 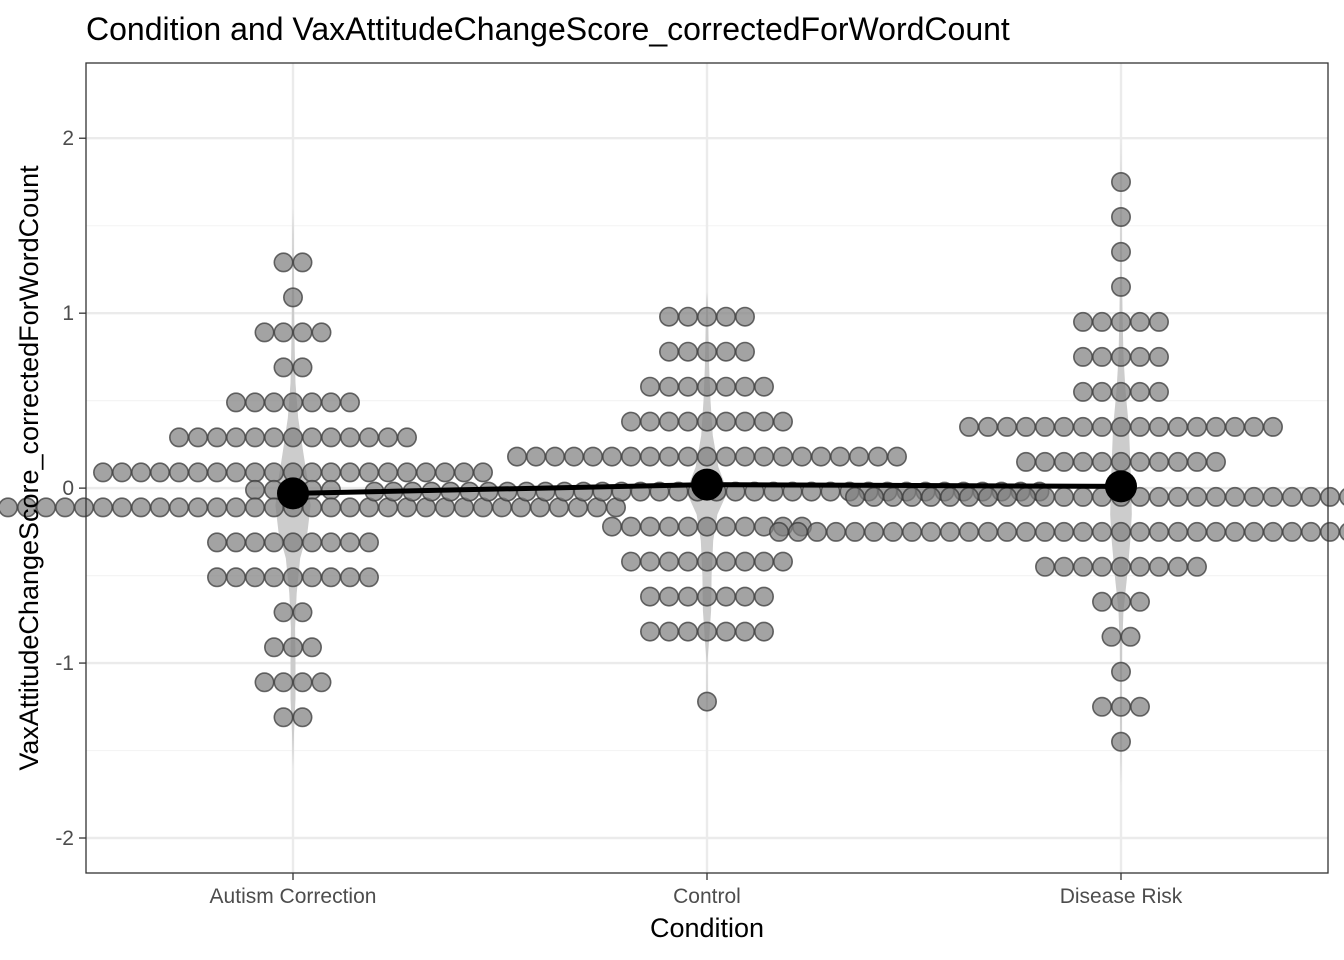 What do you see at coordinates (707, 506) in the screenshot?
I see `violin-control` at bounding box center [707, 506].